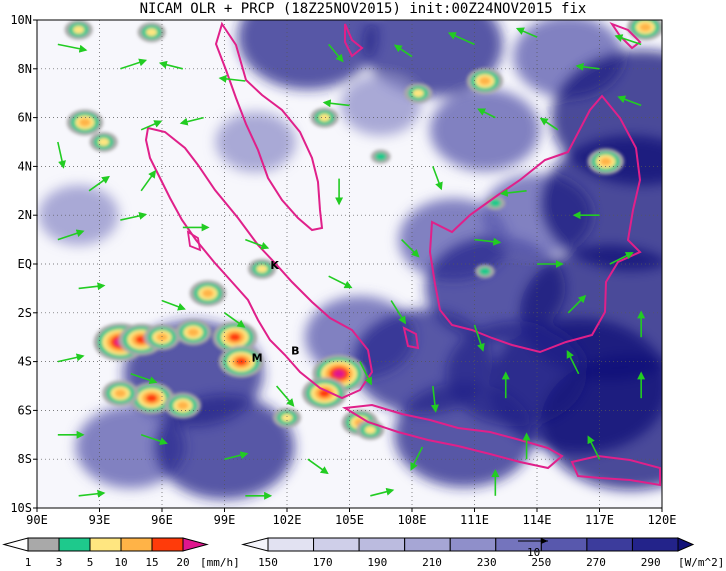  Describe the element at coordinates (533, 548) in the screenshot. I see `wind-reference-arrow: 10` at that location.